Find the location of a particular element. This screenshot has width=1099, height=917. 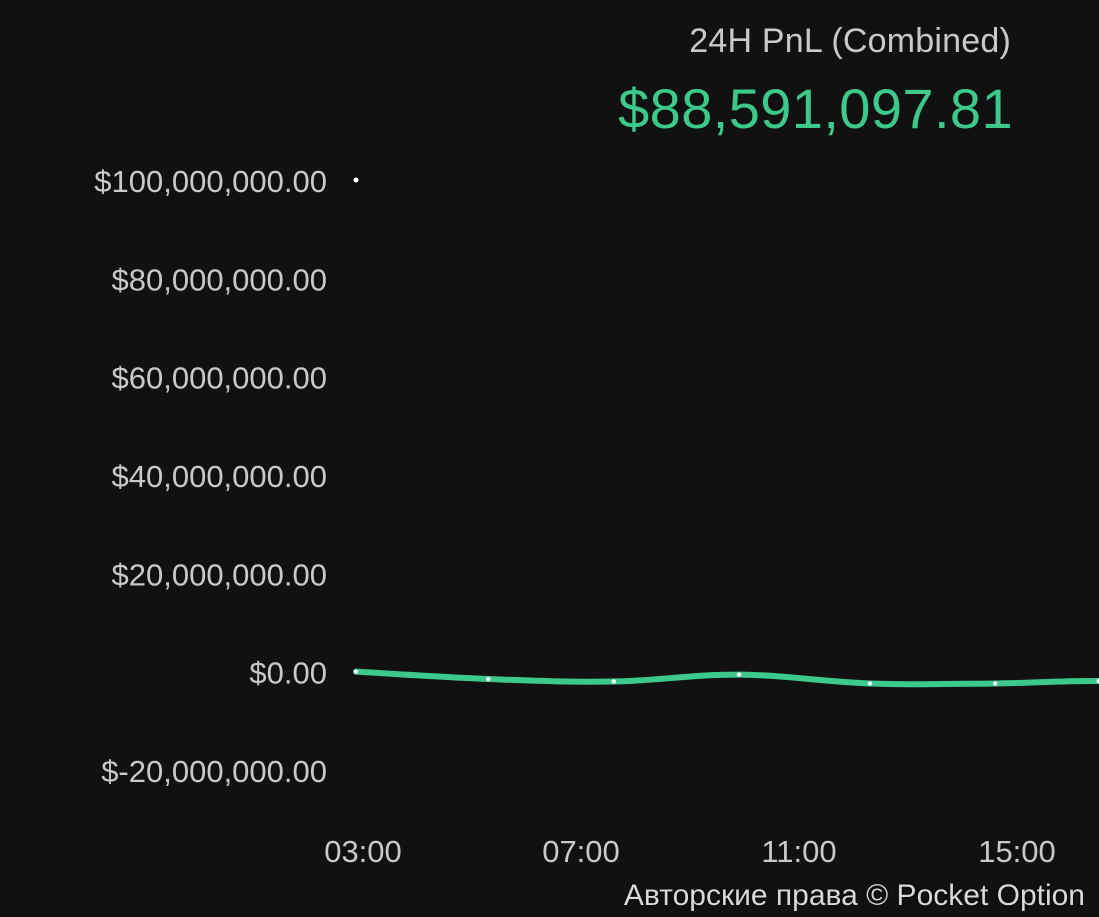

y-tick-label: $-20,000,000.00 is located at coordinates (214, 771).